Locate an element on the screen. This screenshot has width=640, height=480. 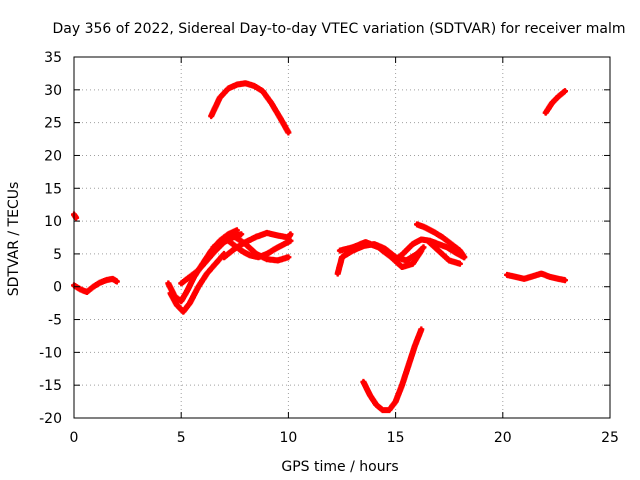
series-track-c is located at coordinates (250, 108).